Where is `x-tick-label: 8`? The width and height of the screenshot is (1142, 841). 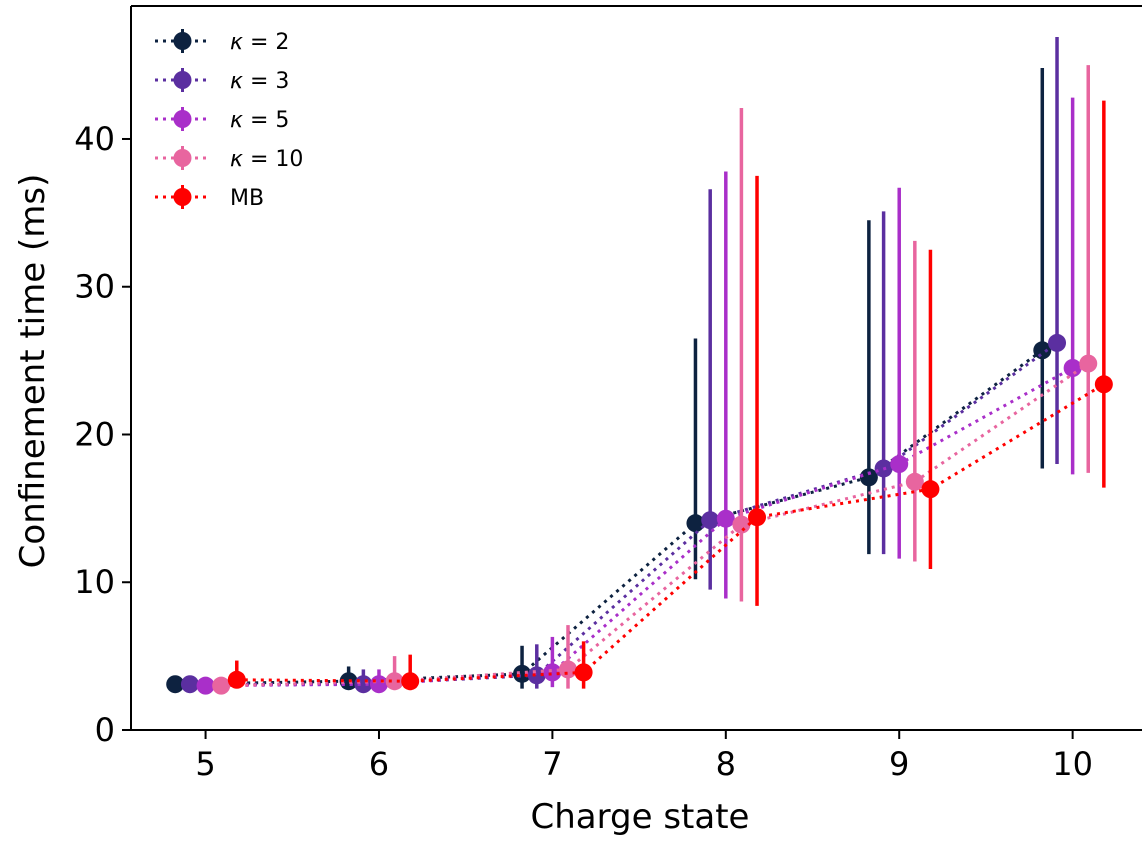
x-tick-label: 8 is located at coordinates (726, 764).